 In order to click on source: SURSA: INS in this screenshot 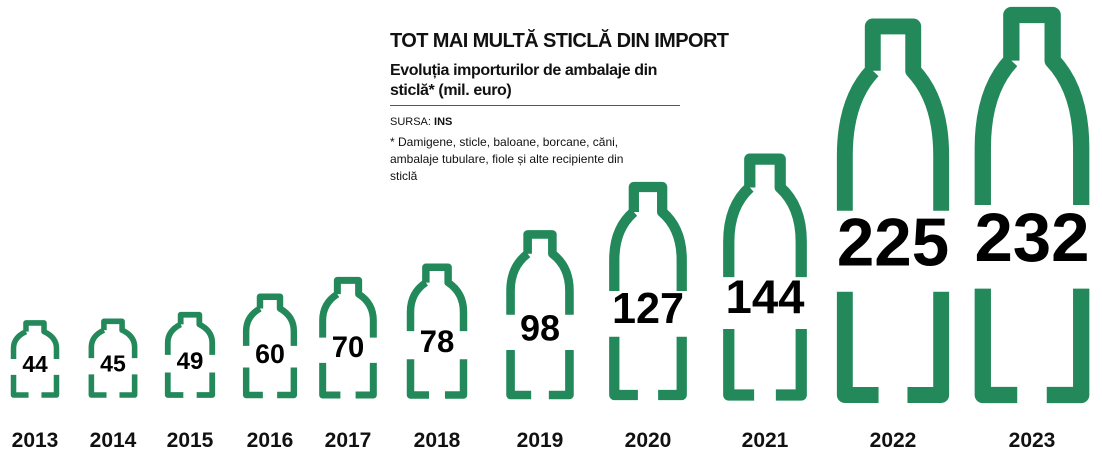, I will do `click(567, 122)`.